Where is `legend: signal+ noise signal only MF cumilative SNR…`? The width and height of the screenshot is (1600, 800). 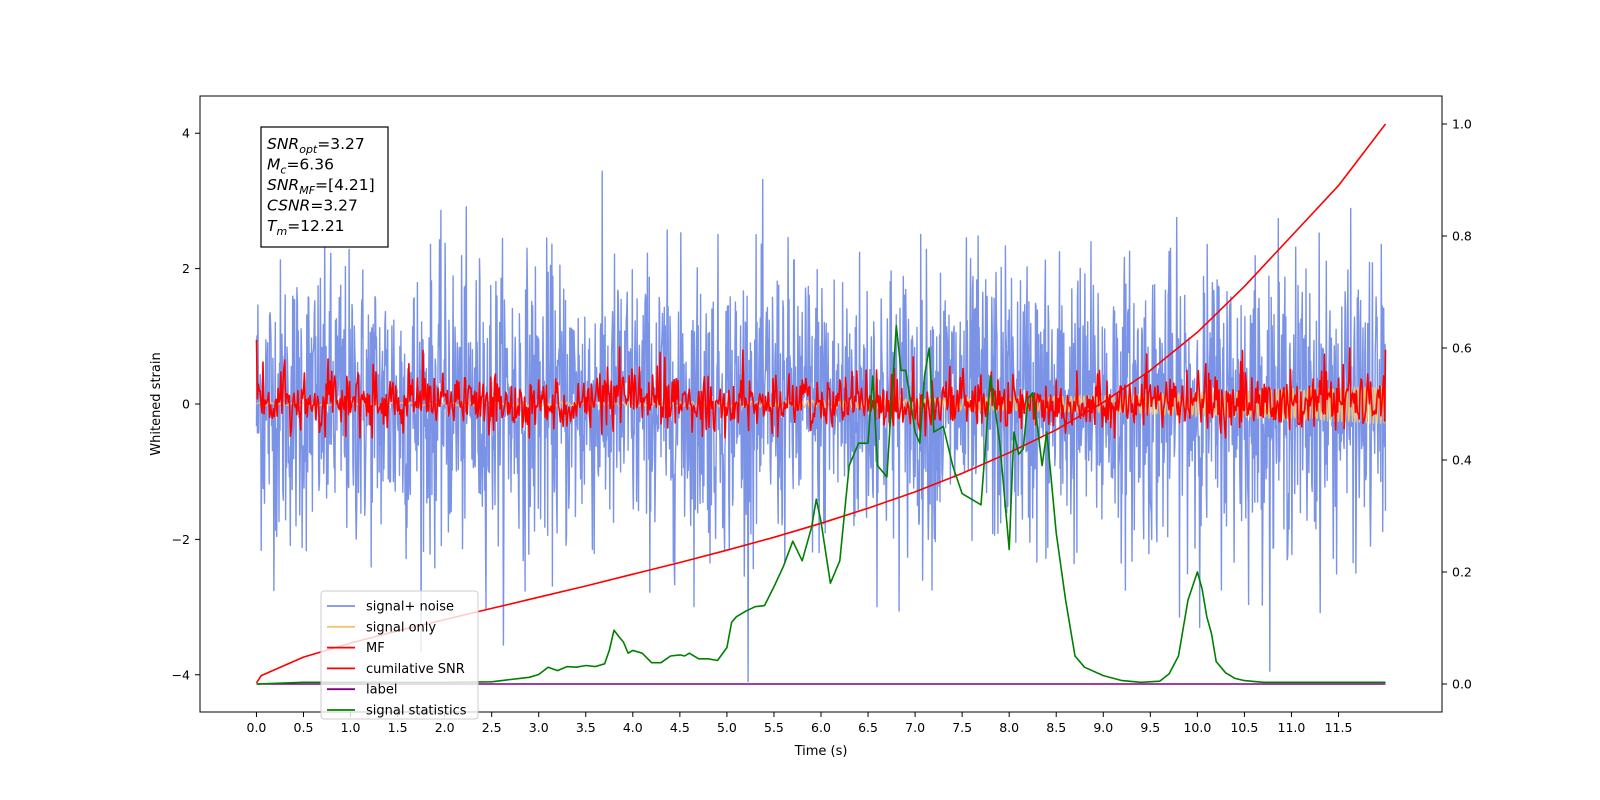
legend: signal+ noise signal only MF cumilative SNR… is located at coordinates (399, 655).